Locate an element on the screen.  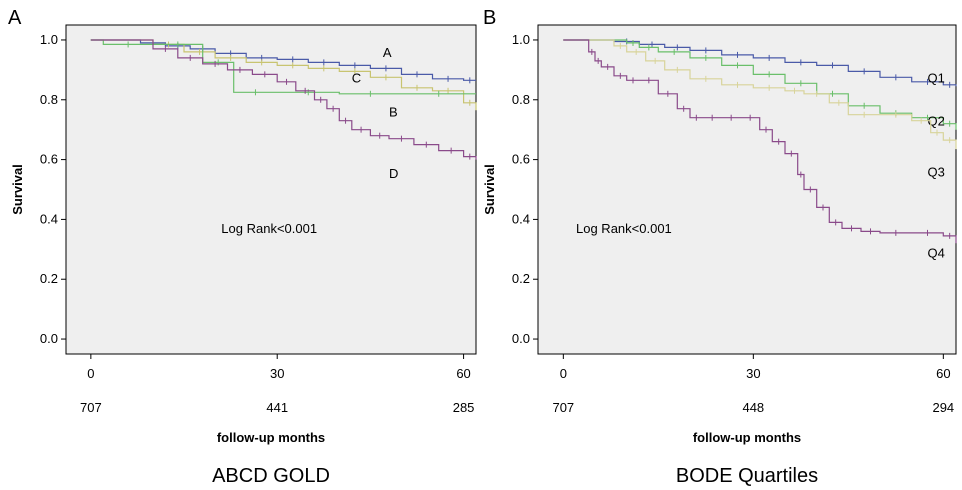
panel-label: A is located at coordinates (15, 18).